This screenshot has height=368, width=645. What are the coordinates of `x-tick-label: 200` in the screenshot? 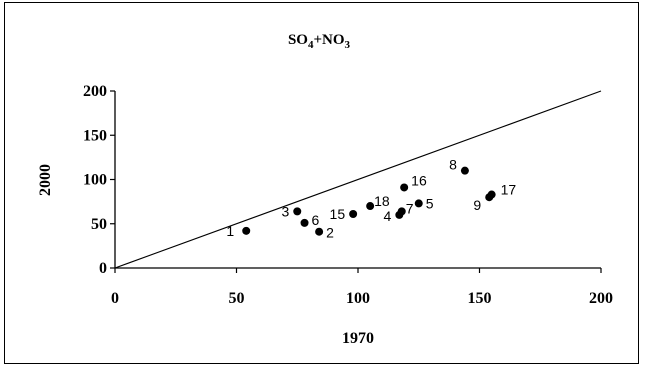 It's located at (601, 298).